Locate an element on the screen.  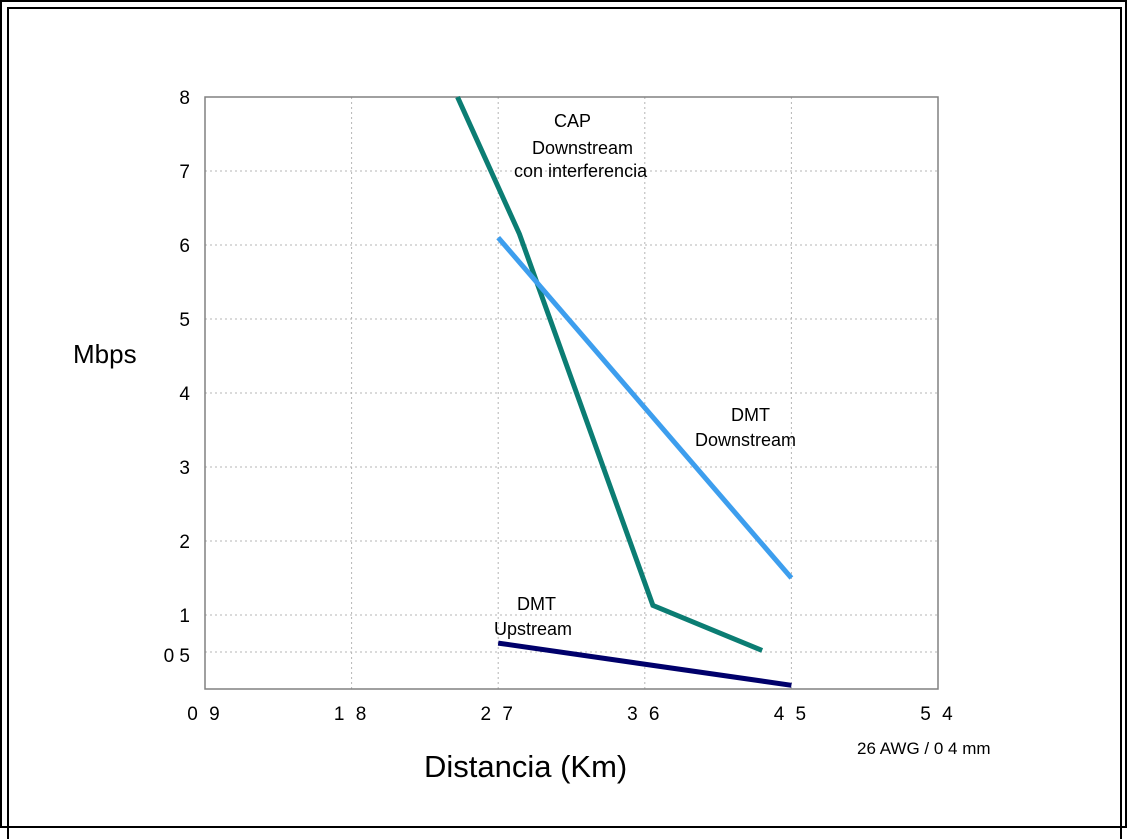
x-axis-label: Distancia (Km) is located at coordinates (525, 766).